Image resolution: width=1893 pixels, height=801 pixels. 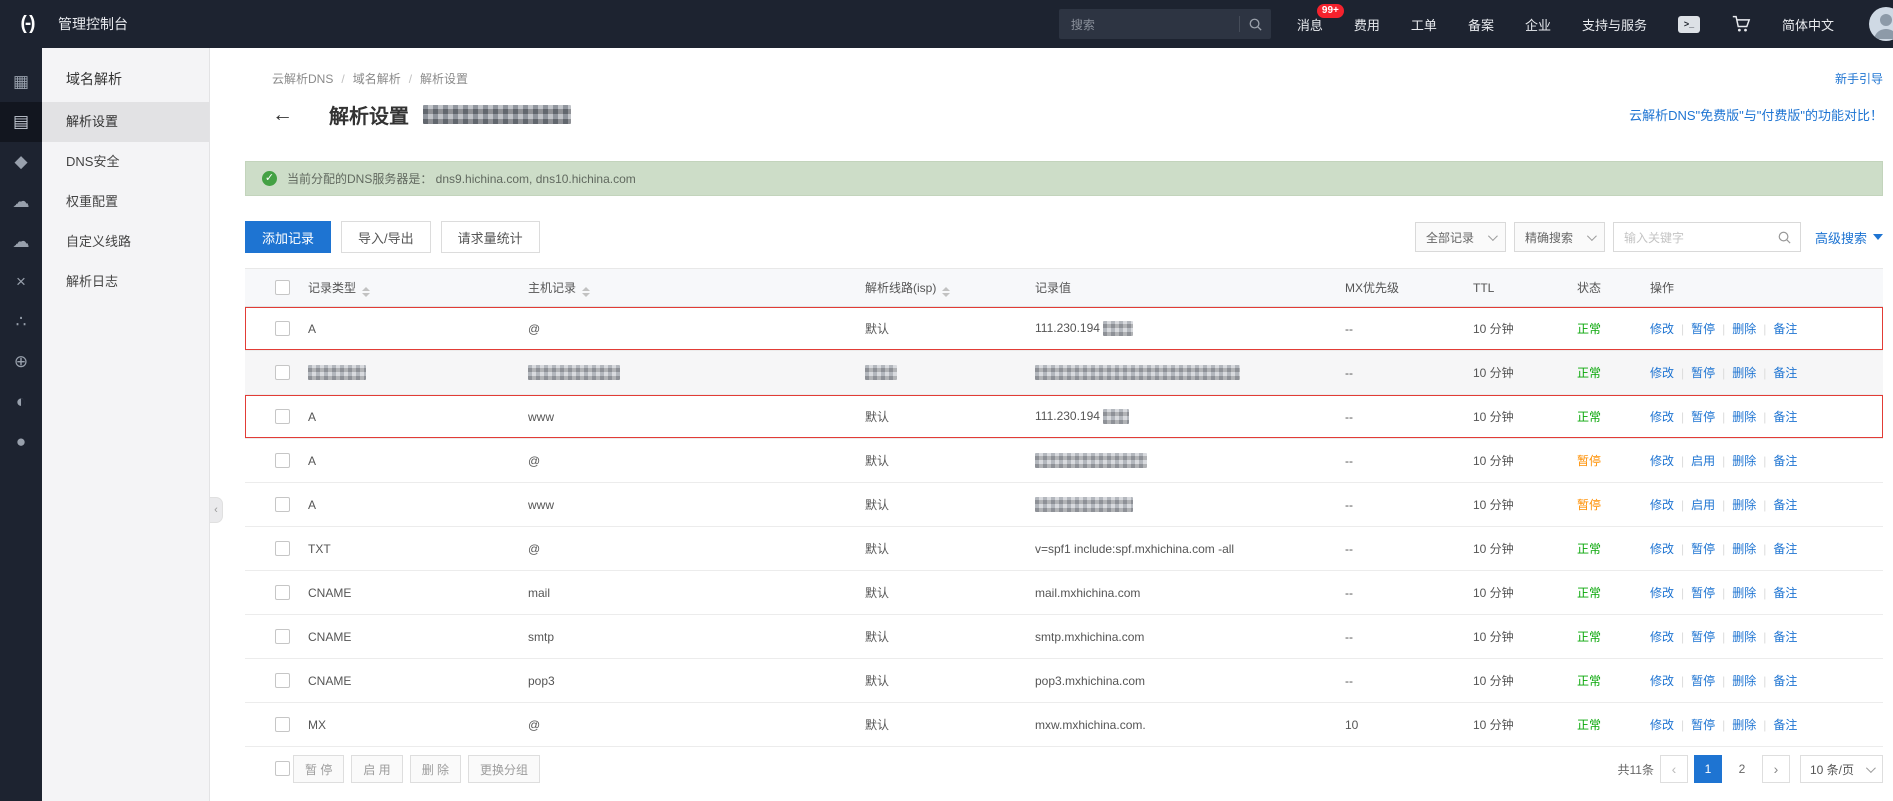 What do you see at coordinates (1775, 769) in the screenshot?
I see `next-page-button: ›` at bounding box center [1775, 769].